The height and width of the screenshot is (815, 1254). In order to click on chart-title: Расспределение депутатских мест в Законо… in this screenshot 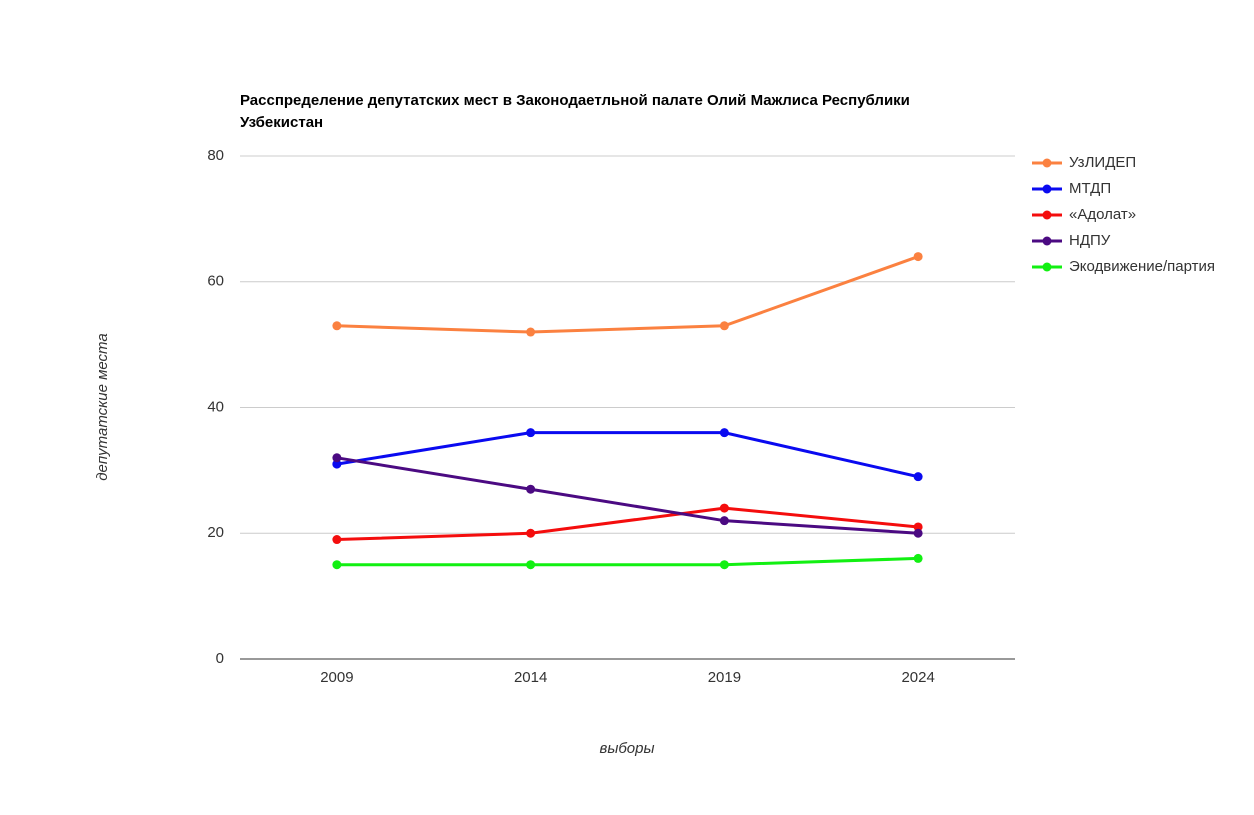, I will do `click(575, 111)`.